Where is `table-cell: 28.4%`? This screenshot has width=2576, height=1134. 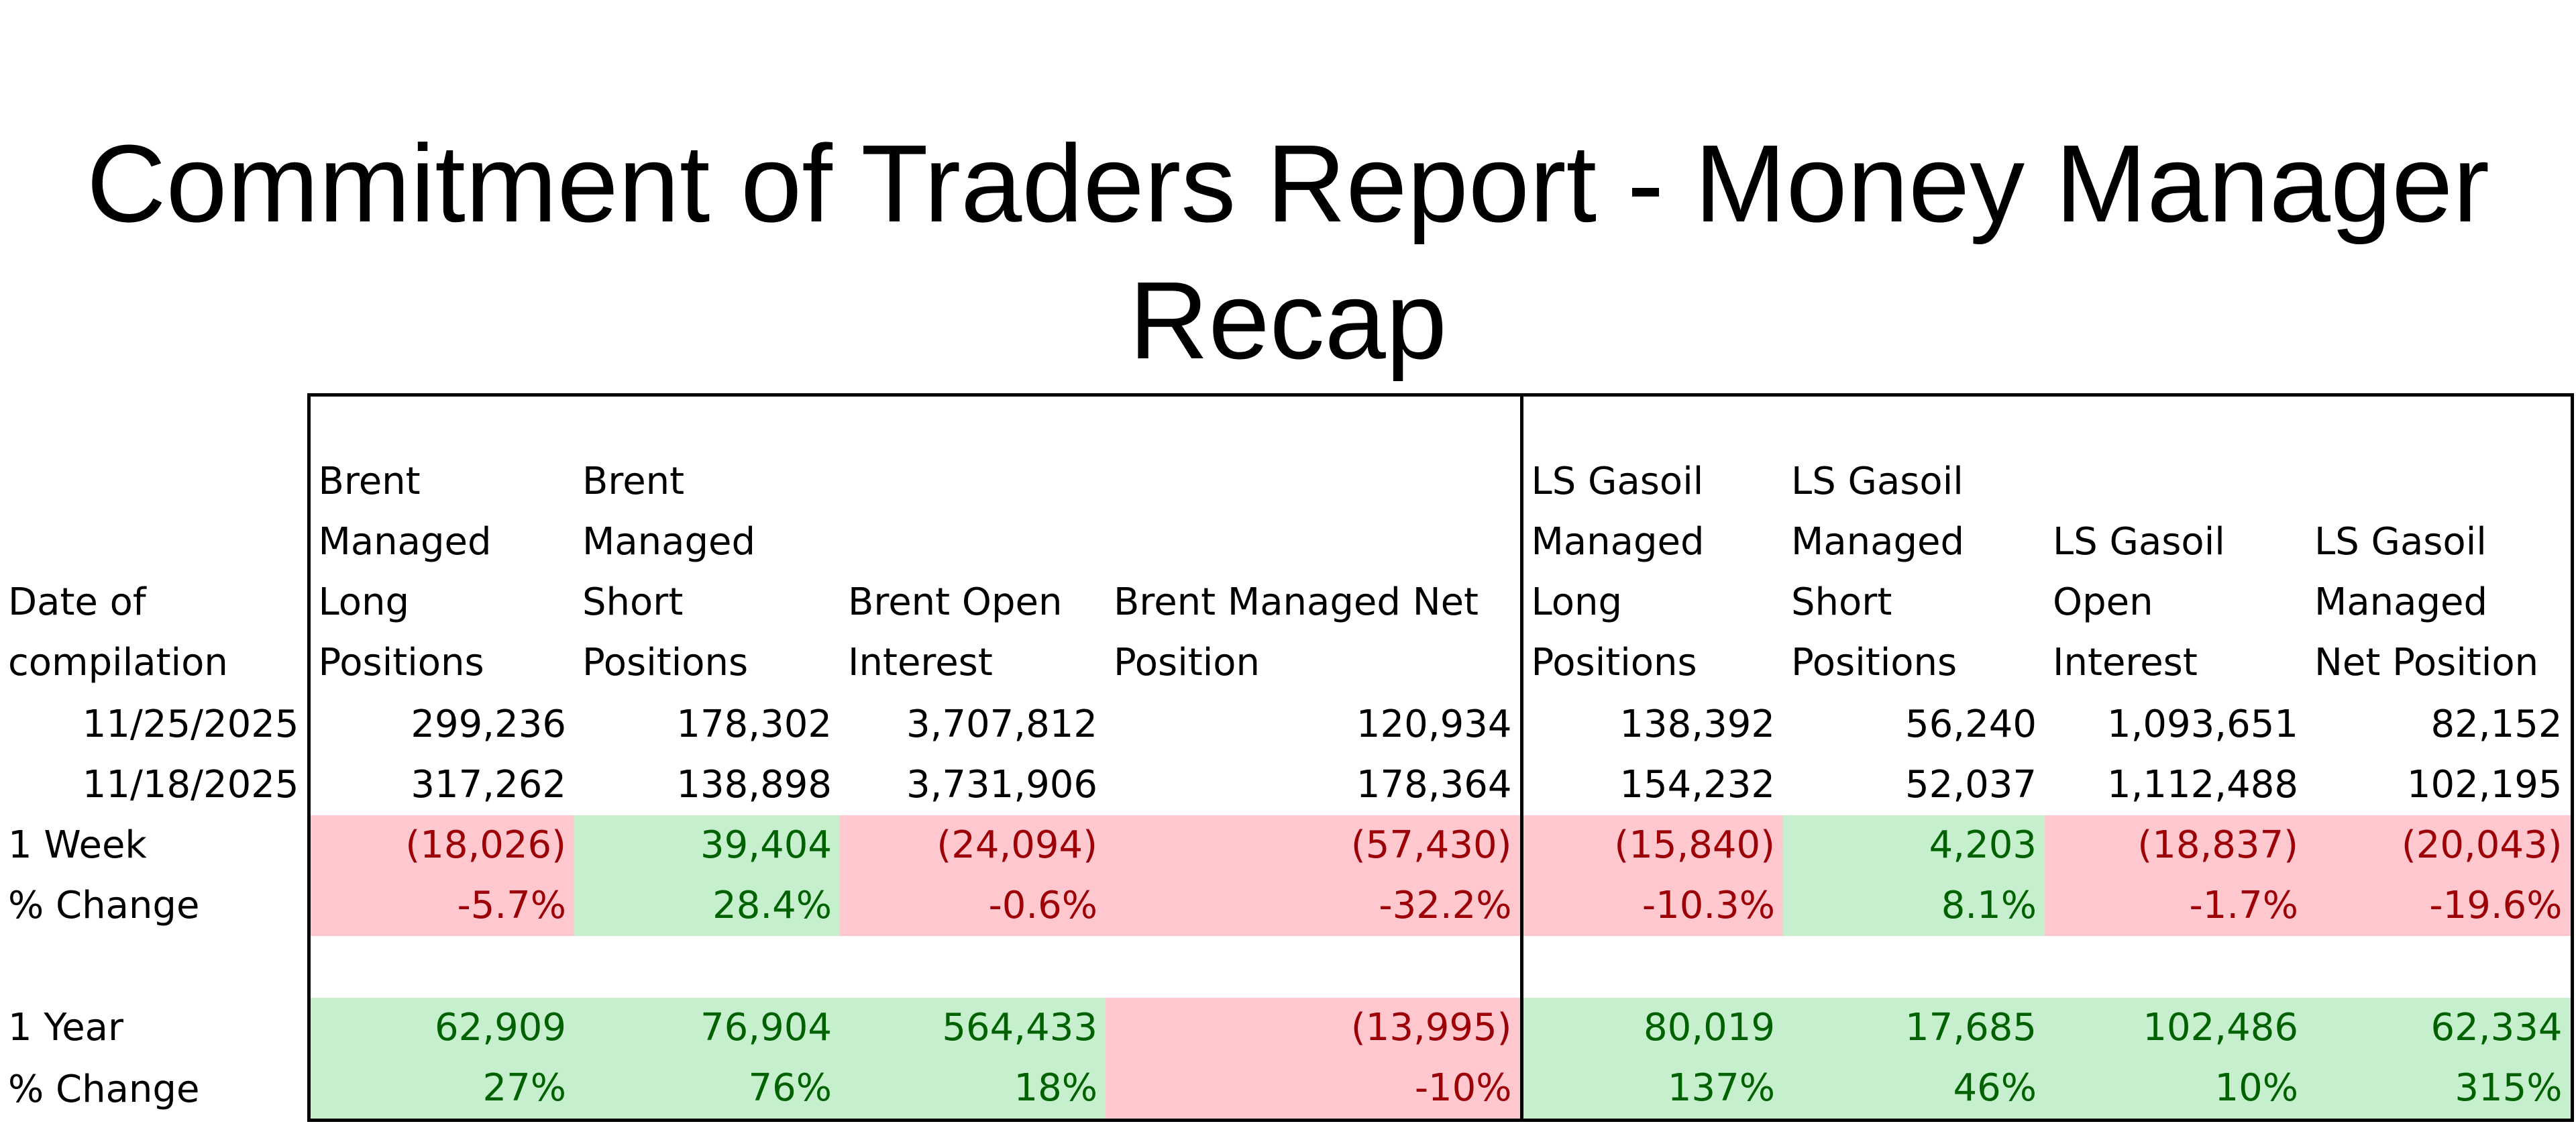
table-cell: 28.4% is located at coordinates (707, 906).